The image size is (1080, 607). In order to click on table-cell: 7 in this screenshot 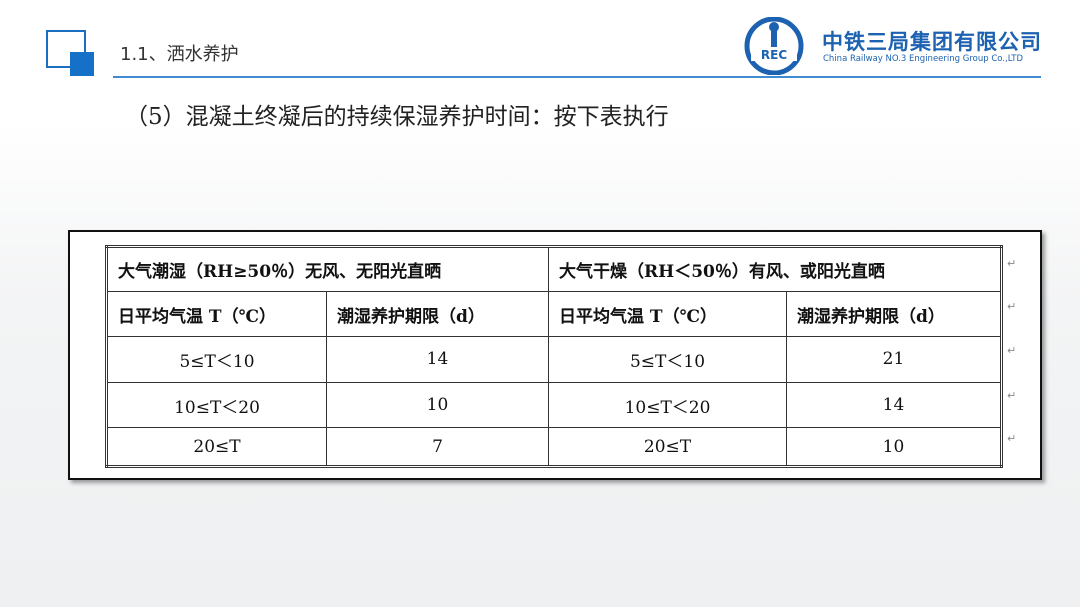, I will do `click(437, 447)`.